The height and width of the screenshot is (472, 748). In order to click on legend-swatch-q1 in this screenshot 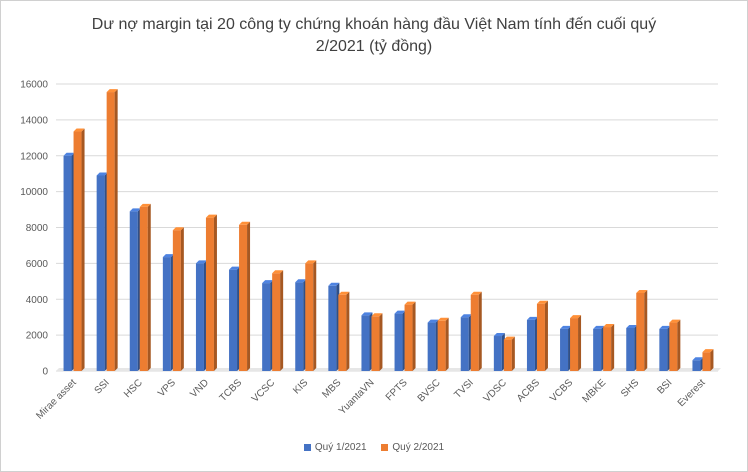, I will do `click(307, 447)`.